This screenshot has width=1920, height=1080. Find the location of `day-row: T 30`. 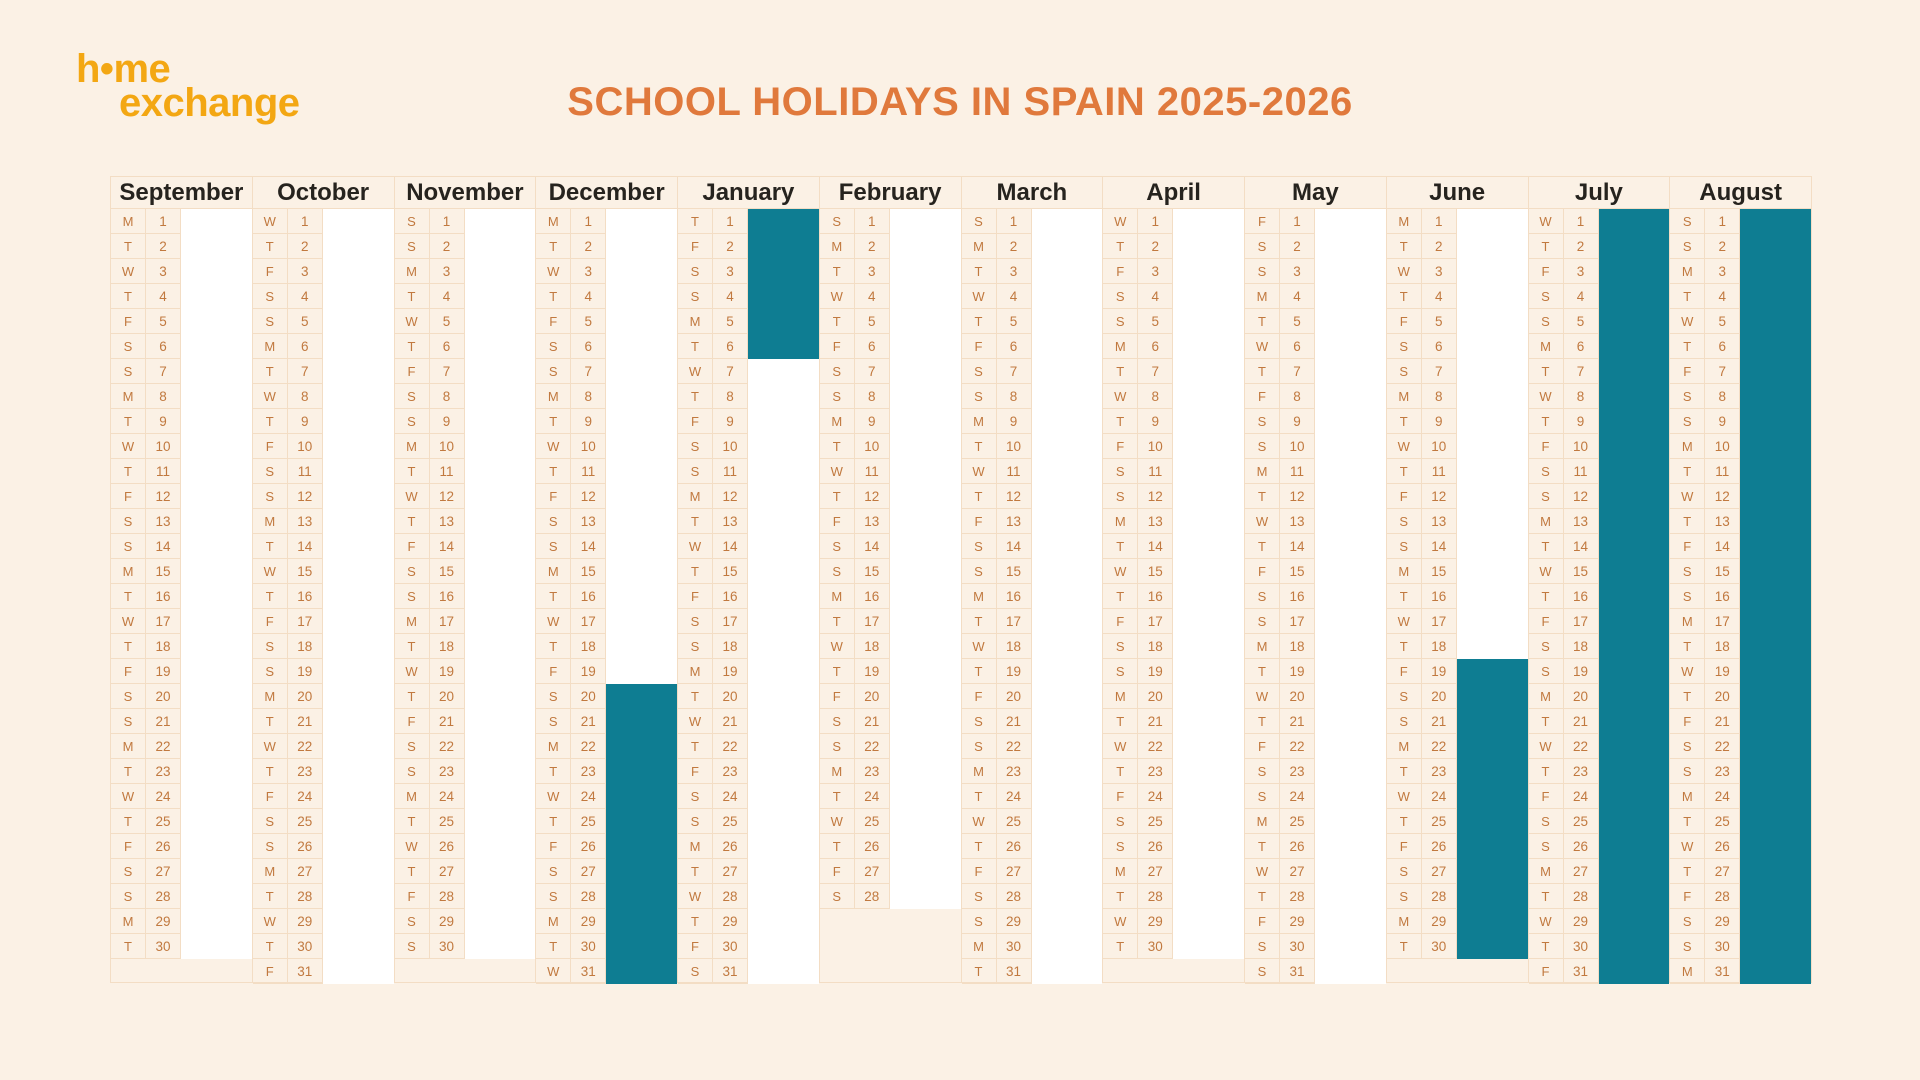

day-row: T 30 is located at coordinates (1173, 946).